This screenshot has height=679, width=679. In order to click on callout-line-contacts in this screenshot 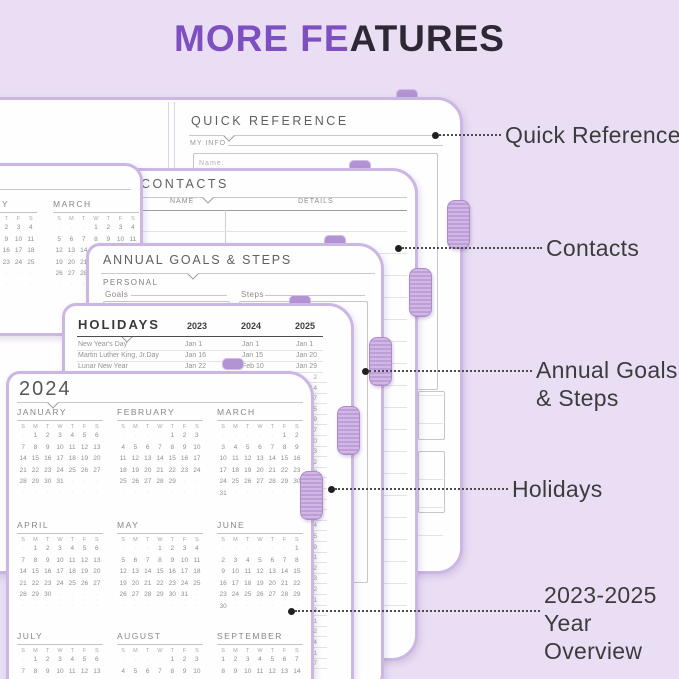, I will do `click(472, 248)`.